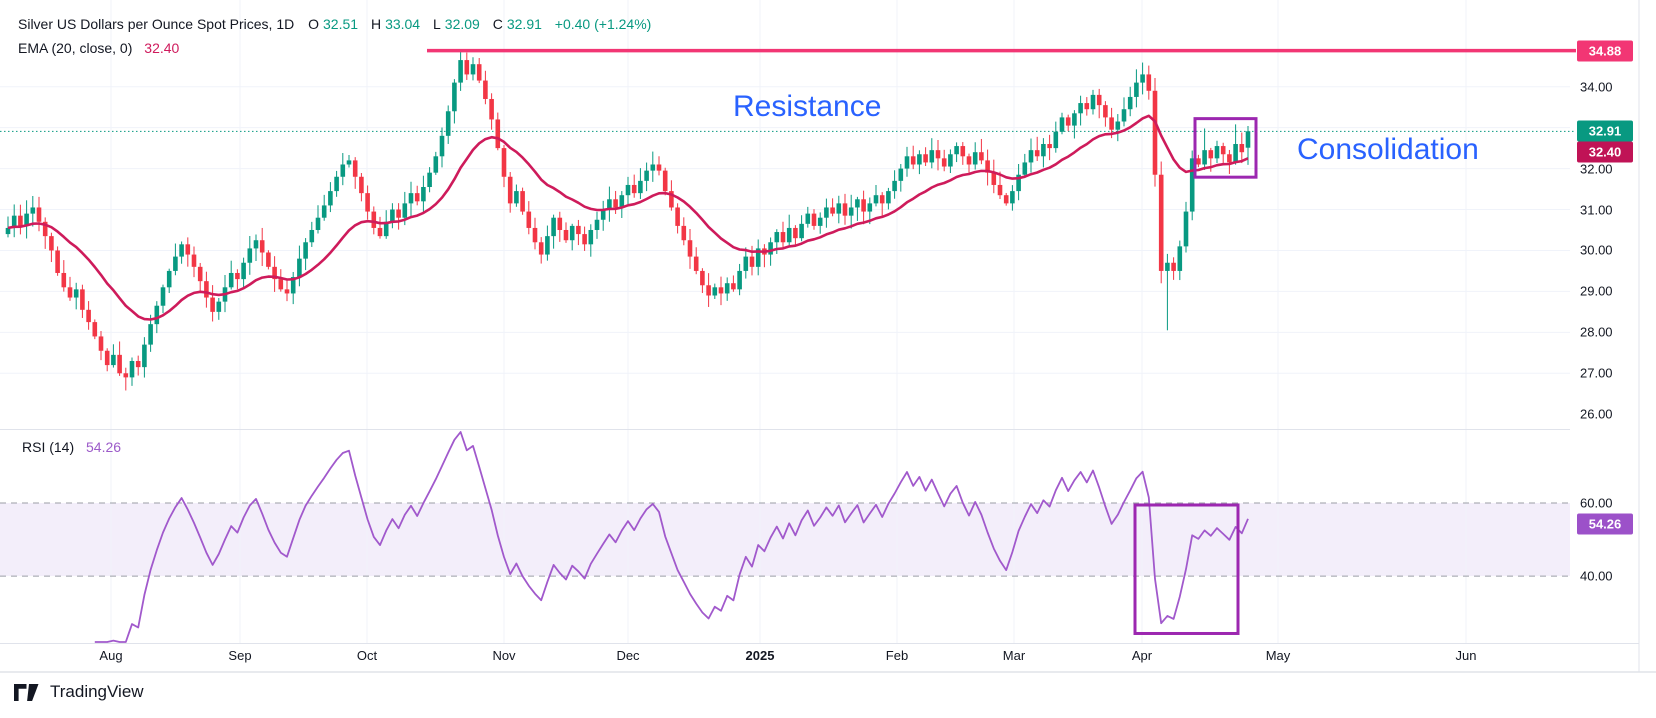 The width and height of the screenshot is (1656, 718). What do you see at coordinates (1596, 291) in the screenshot?
I see `price-tick-label: 29.00` at bounding box center [1596, 291].